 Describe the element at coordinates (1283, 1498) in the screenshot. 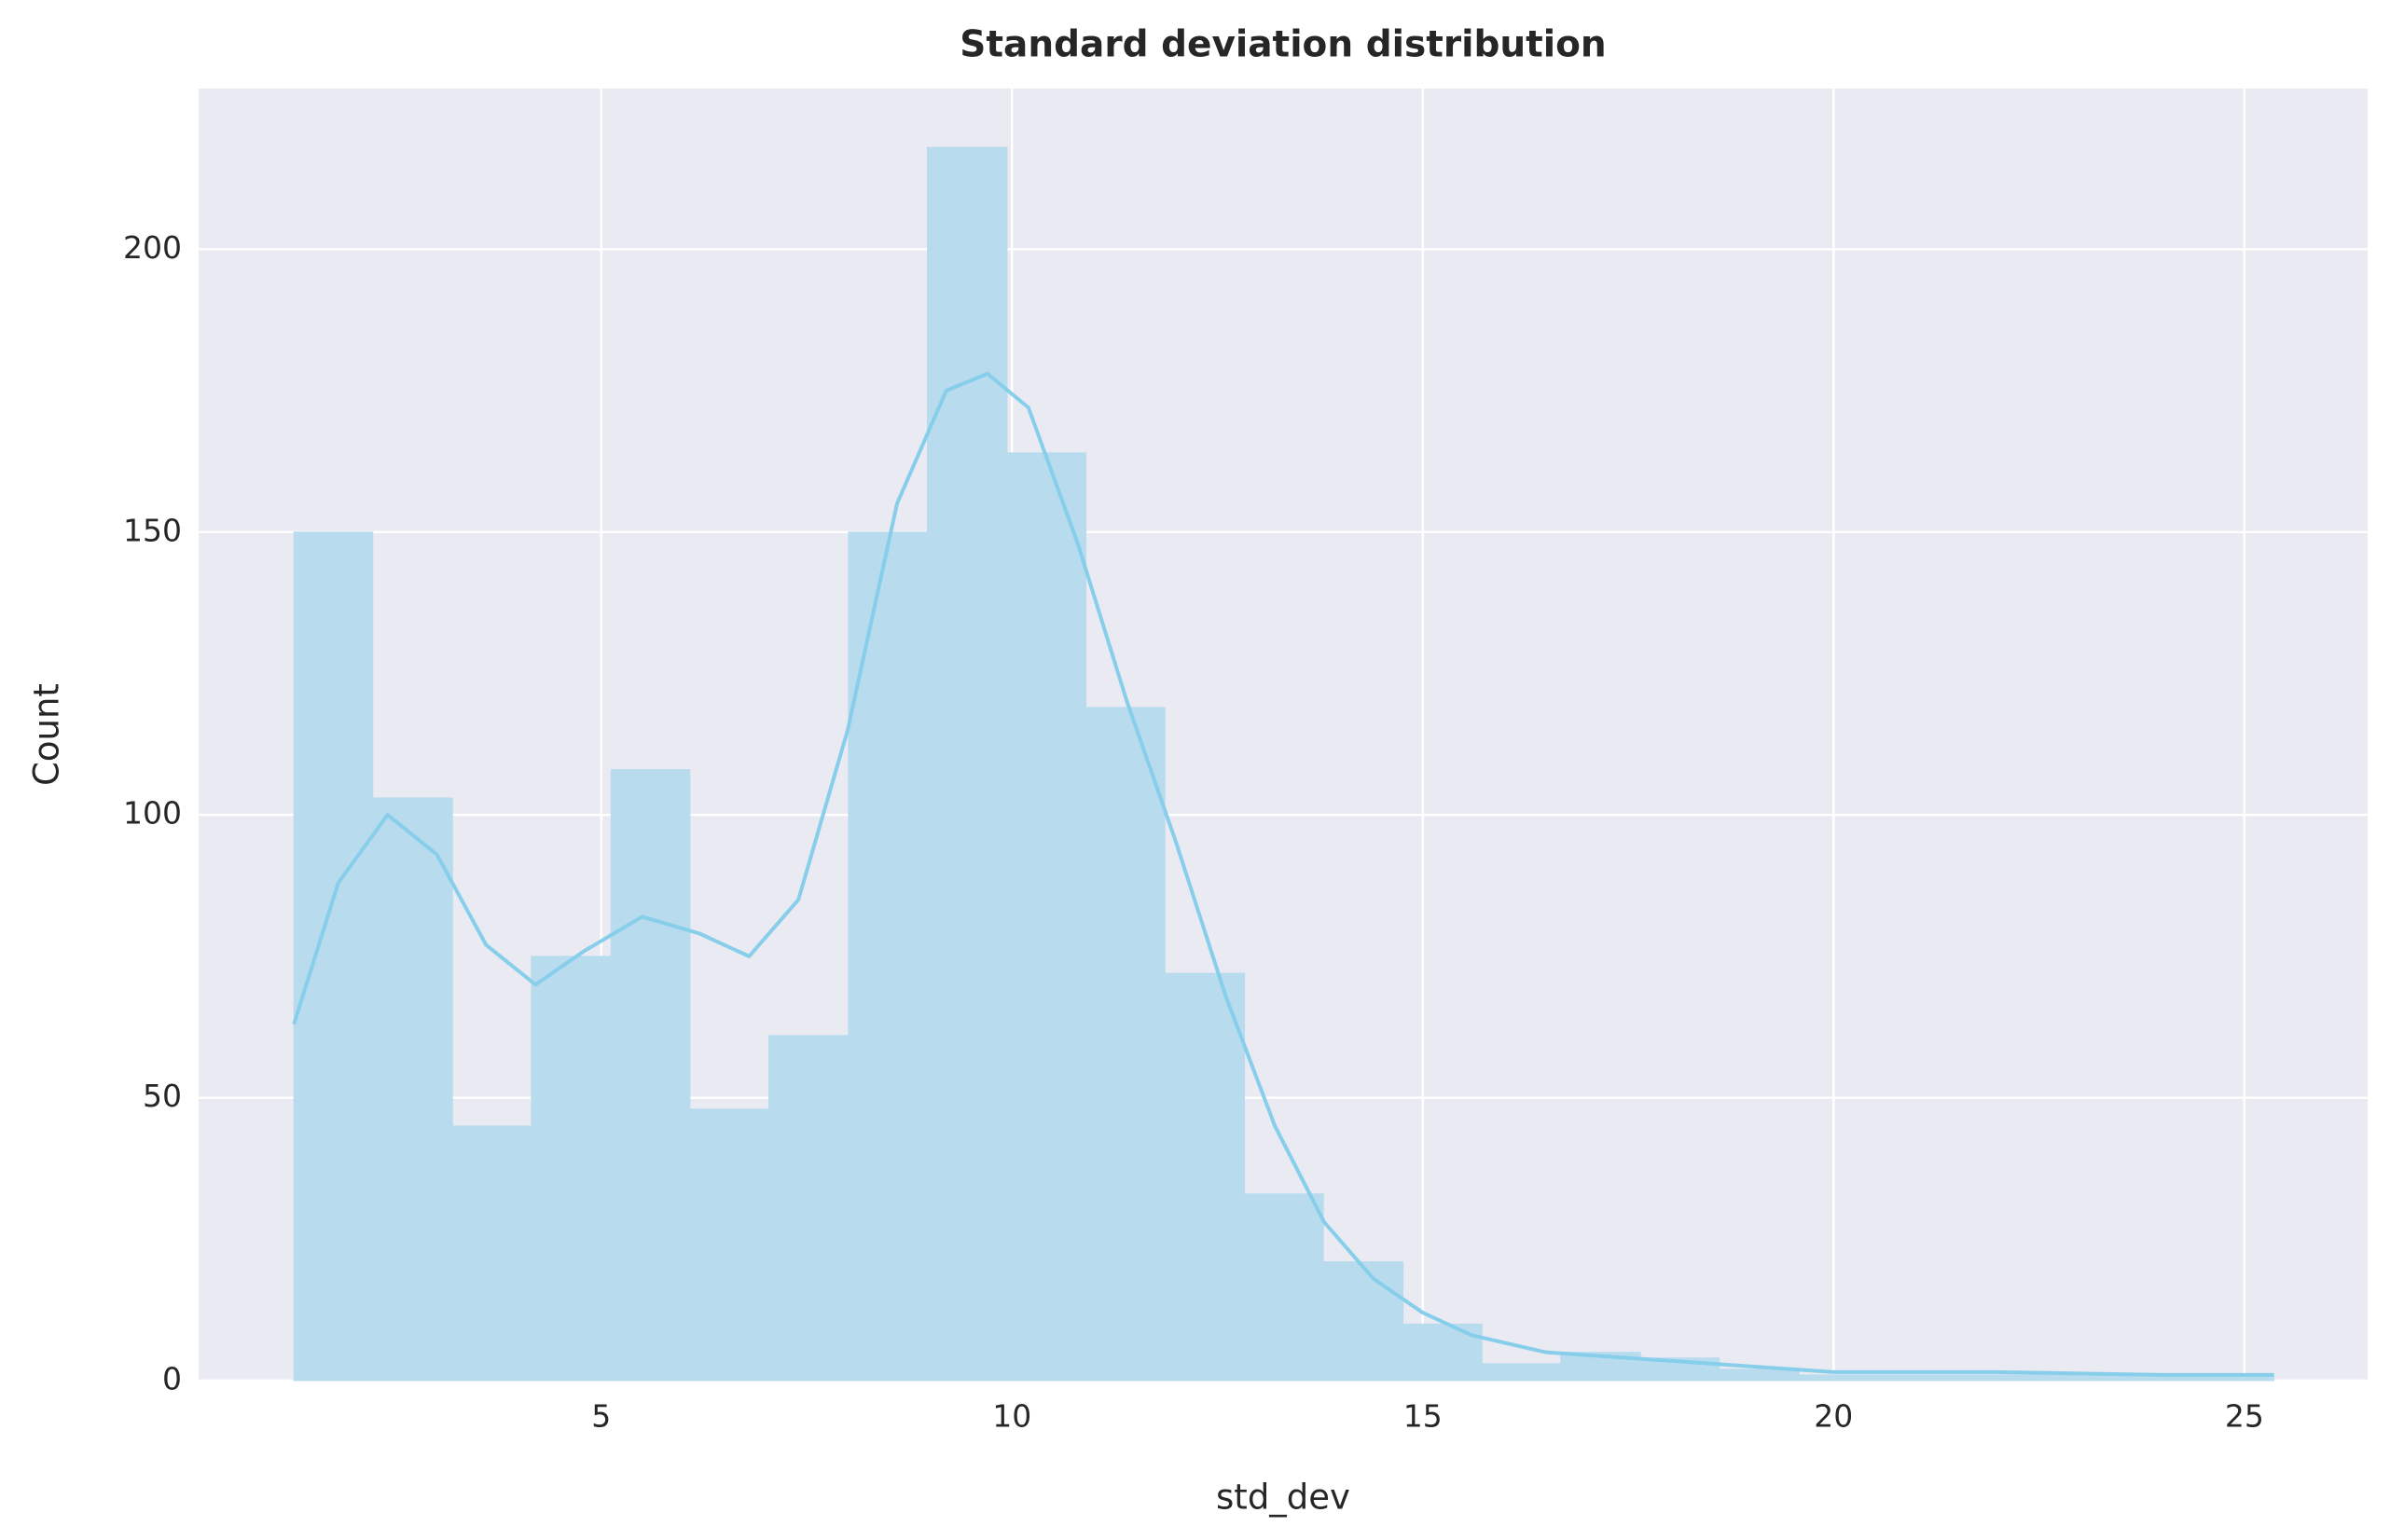

I see `x-axis-label: std_dev` at that location.